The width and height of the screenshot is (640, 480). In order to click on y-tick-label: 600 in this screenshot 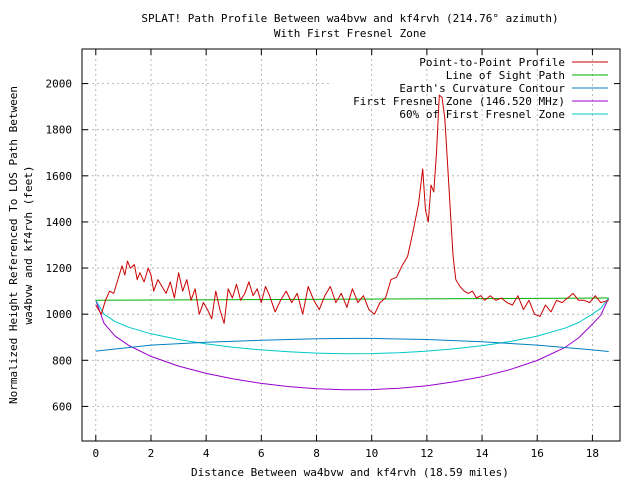, I will do `click(62, 406)`.